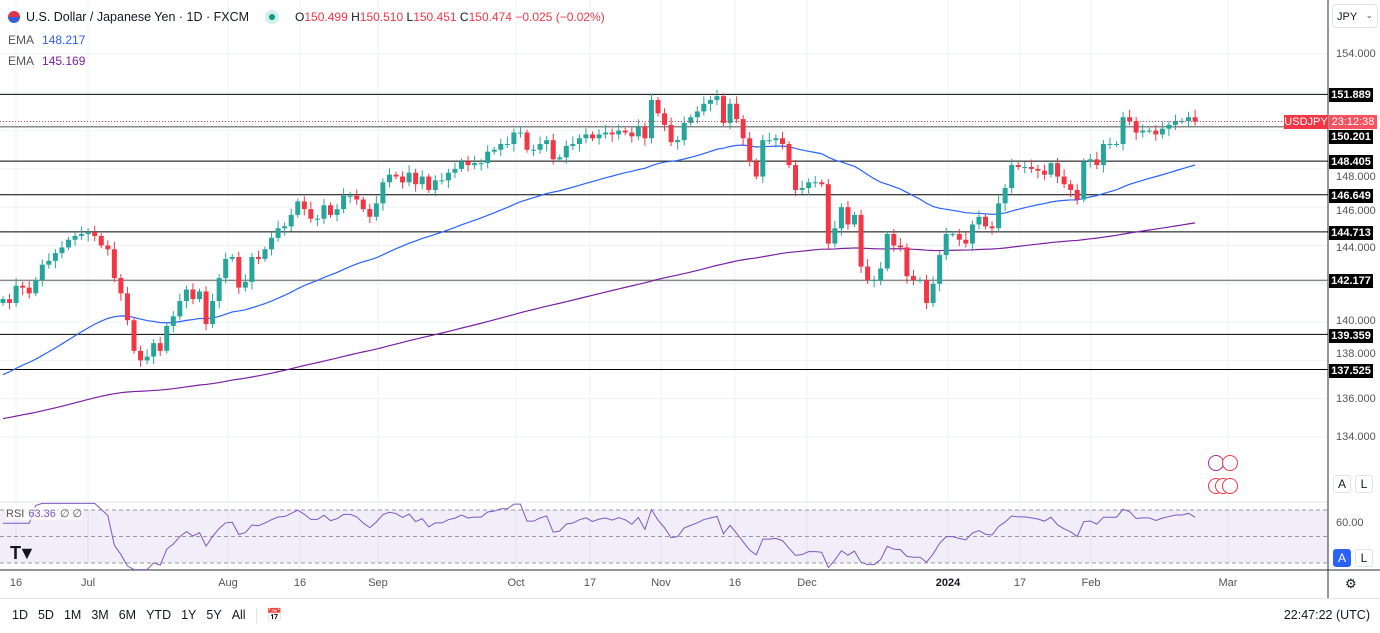  Describe the element at coordinates (1356, 399) in the screenshot. I see `price-tick: 136.000` at that location.